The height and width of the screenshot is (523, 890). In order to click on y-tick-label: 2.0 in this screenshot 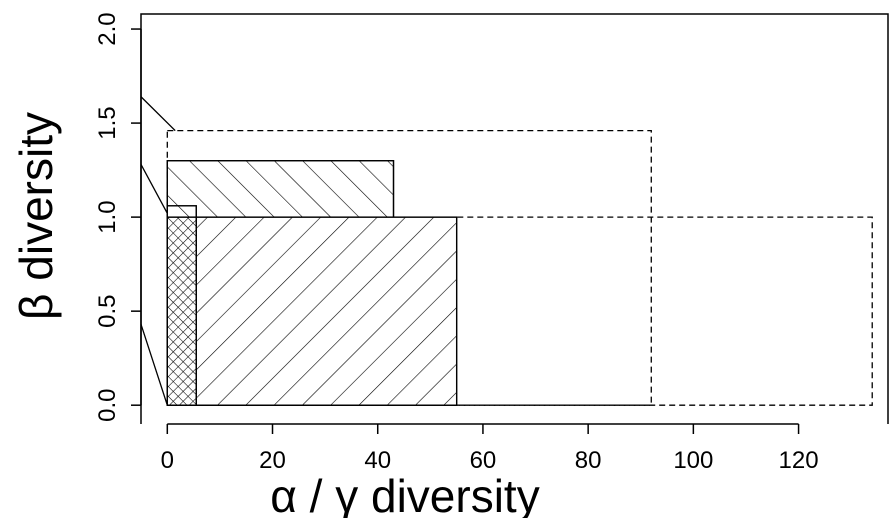, I will do `click(107, 28)`.